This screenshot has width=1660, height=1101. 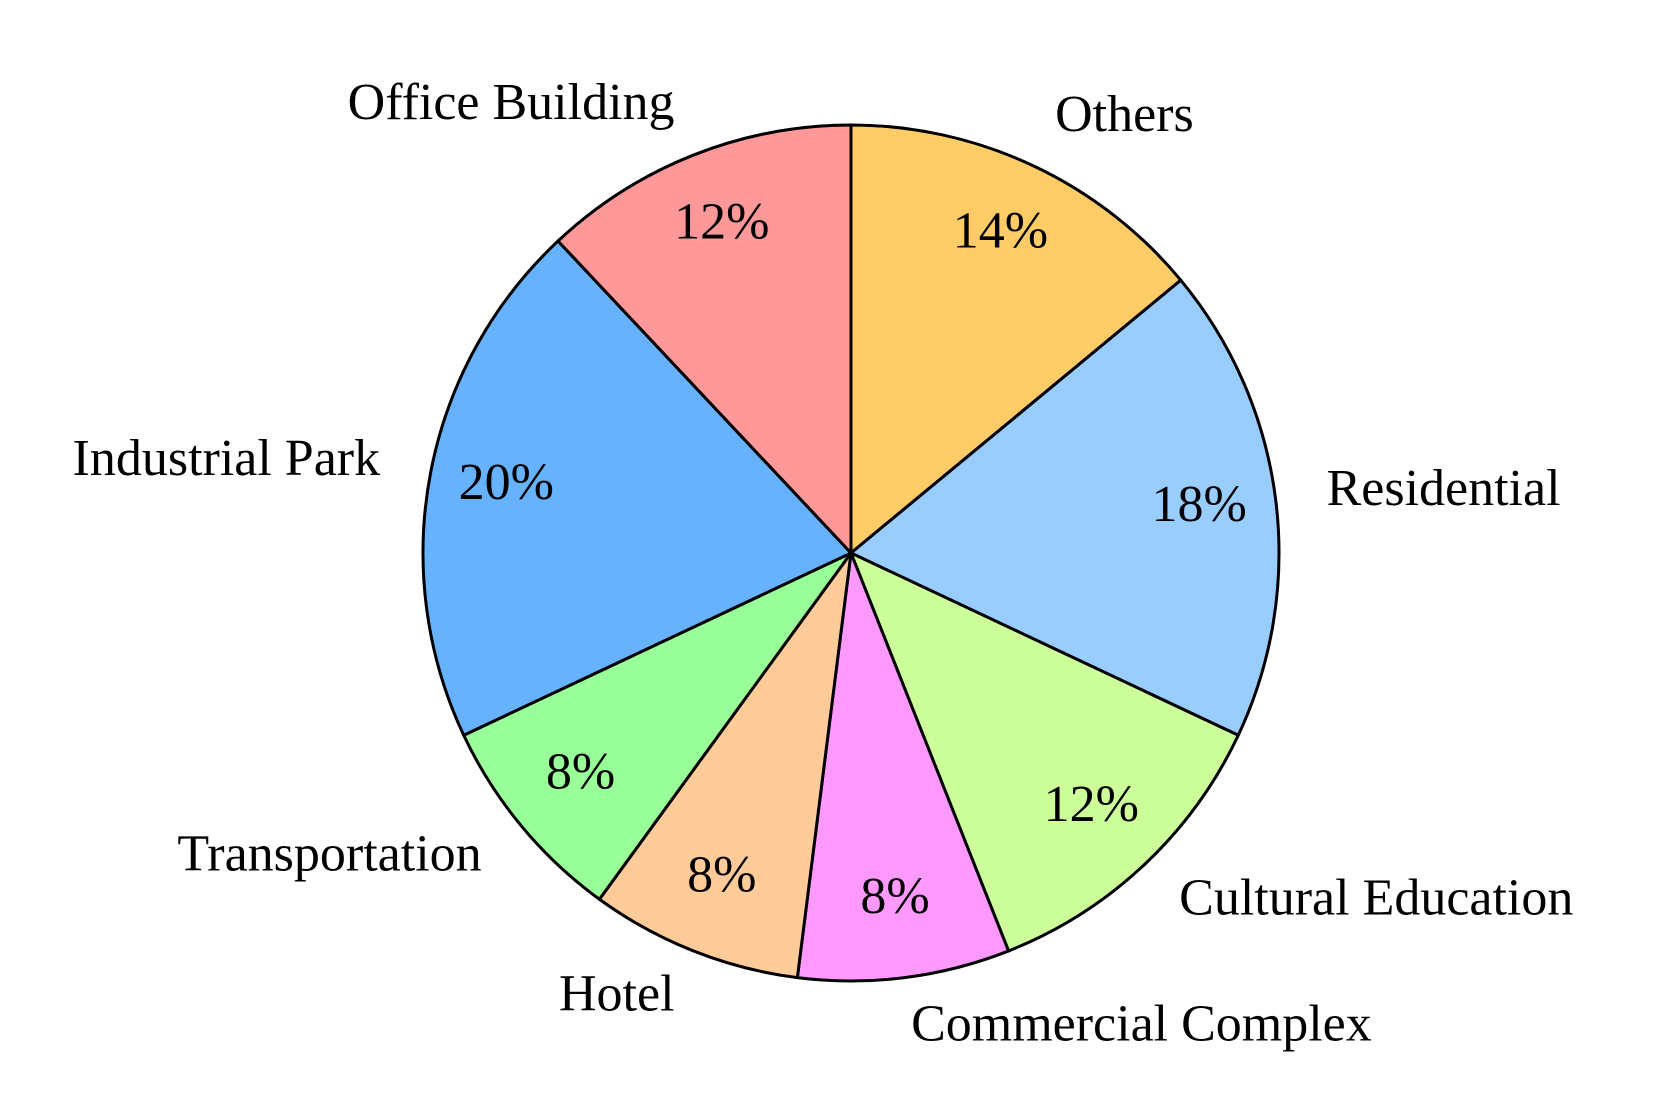 I want to click on category-label: Residential, so click(x=1444, y=488).